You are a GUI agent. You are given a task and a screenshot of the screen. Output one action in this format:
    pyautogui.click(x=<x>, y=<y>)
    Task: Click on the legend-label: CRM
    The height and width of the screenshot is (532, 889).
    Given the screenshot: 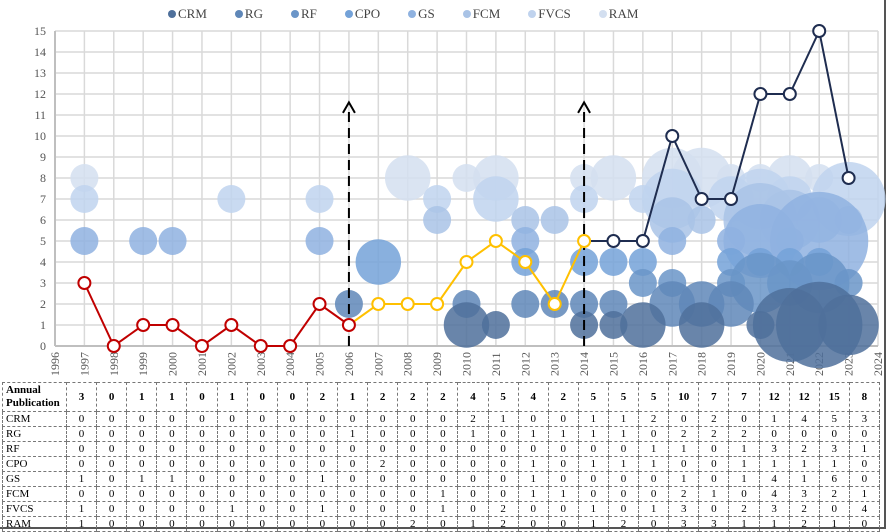 What is the action you would take?
    pyautogui.click(x=192, y=13)
    